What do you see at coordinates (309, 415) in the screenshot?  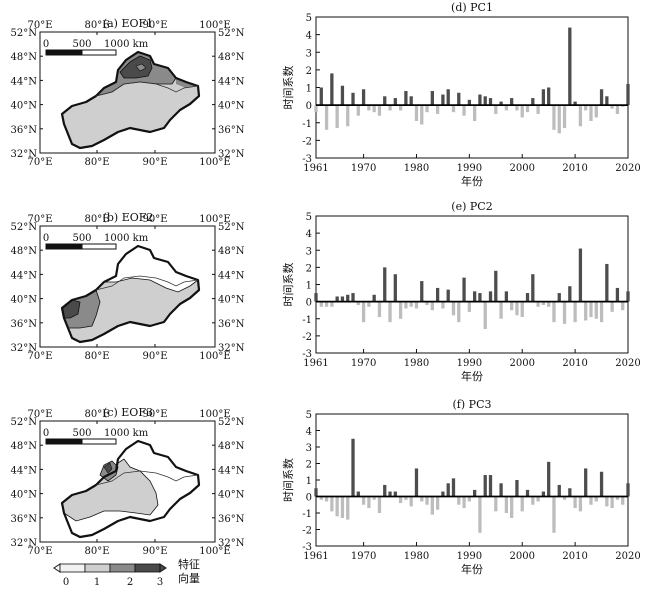 I see `y-tick-label: 5` at bounding box center [309, 415].